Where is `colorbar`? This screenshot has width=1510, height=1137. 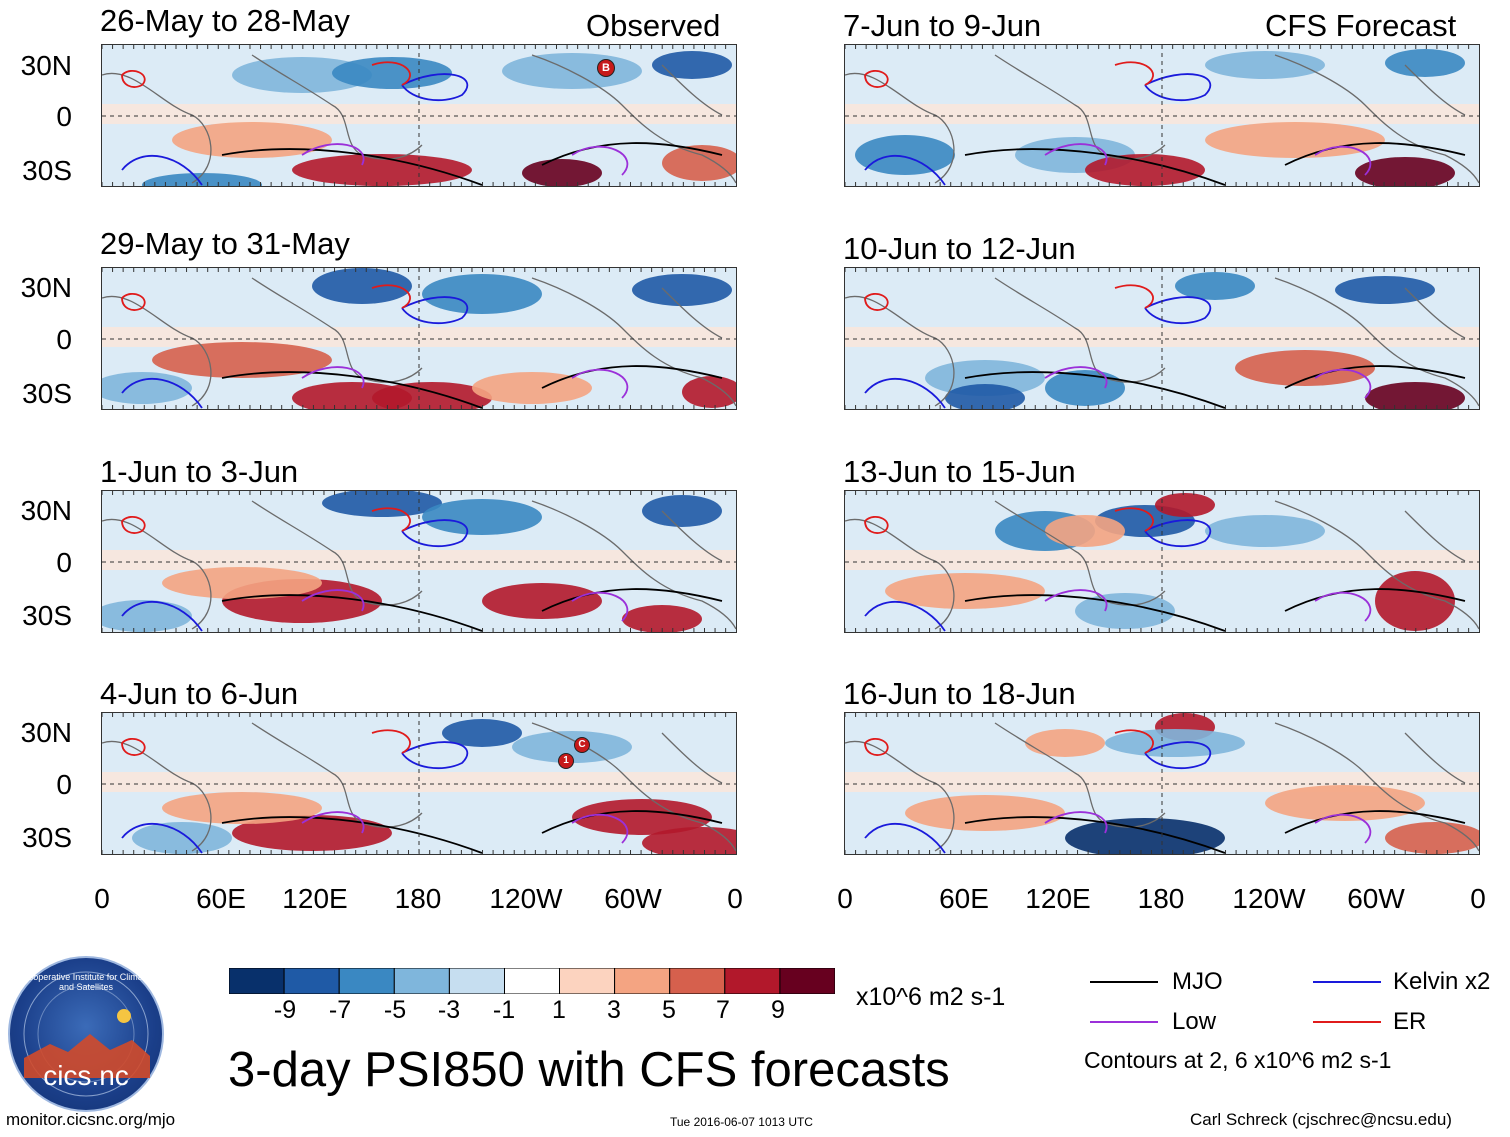 colorbar is located at coordinates (532, 983).